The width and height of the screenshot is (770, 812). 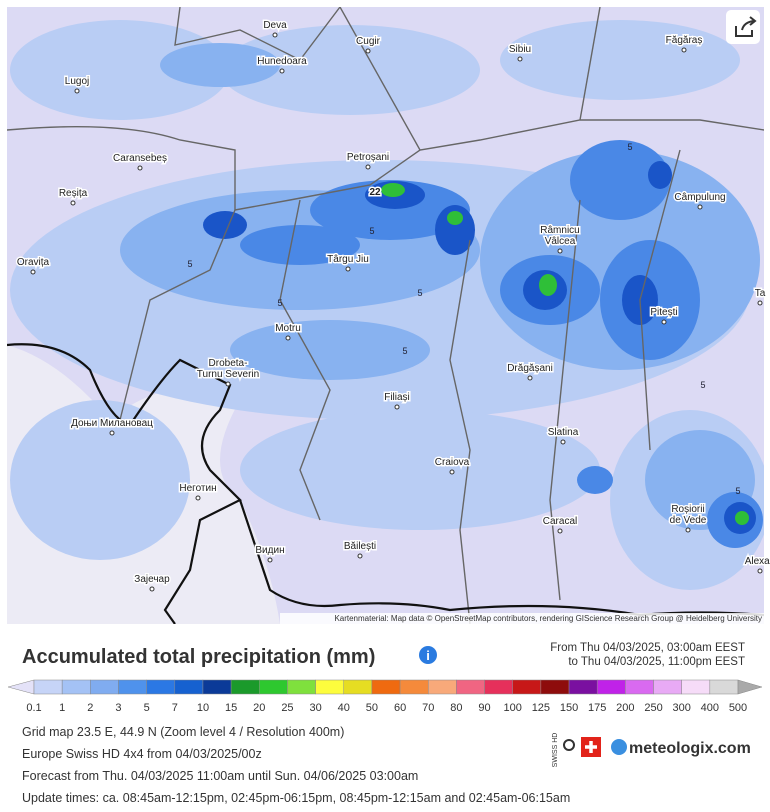 I want to click on info-button: i, so click(x=428, y=655).